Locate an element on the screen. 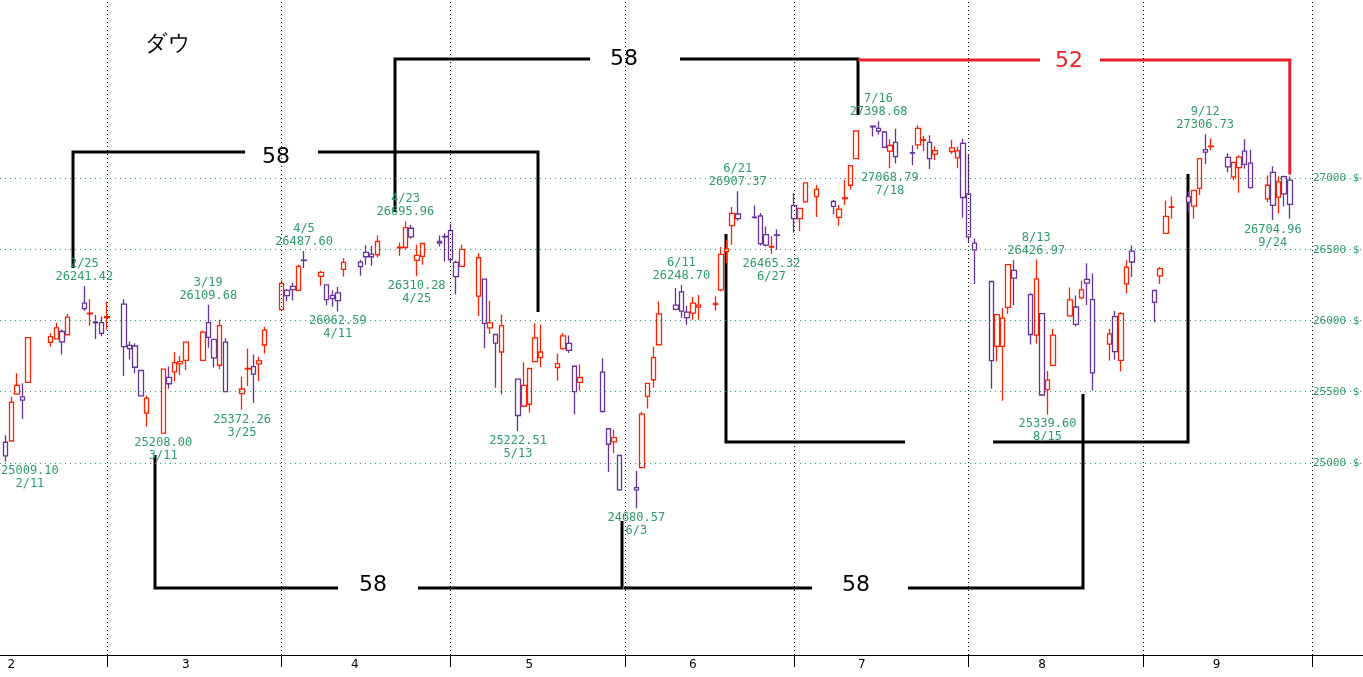  text: ダウ is located at coordinates (168, 42).